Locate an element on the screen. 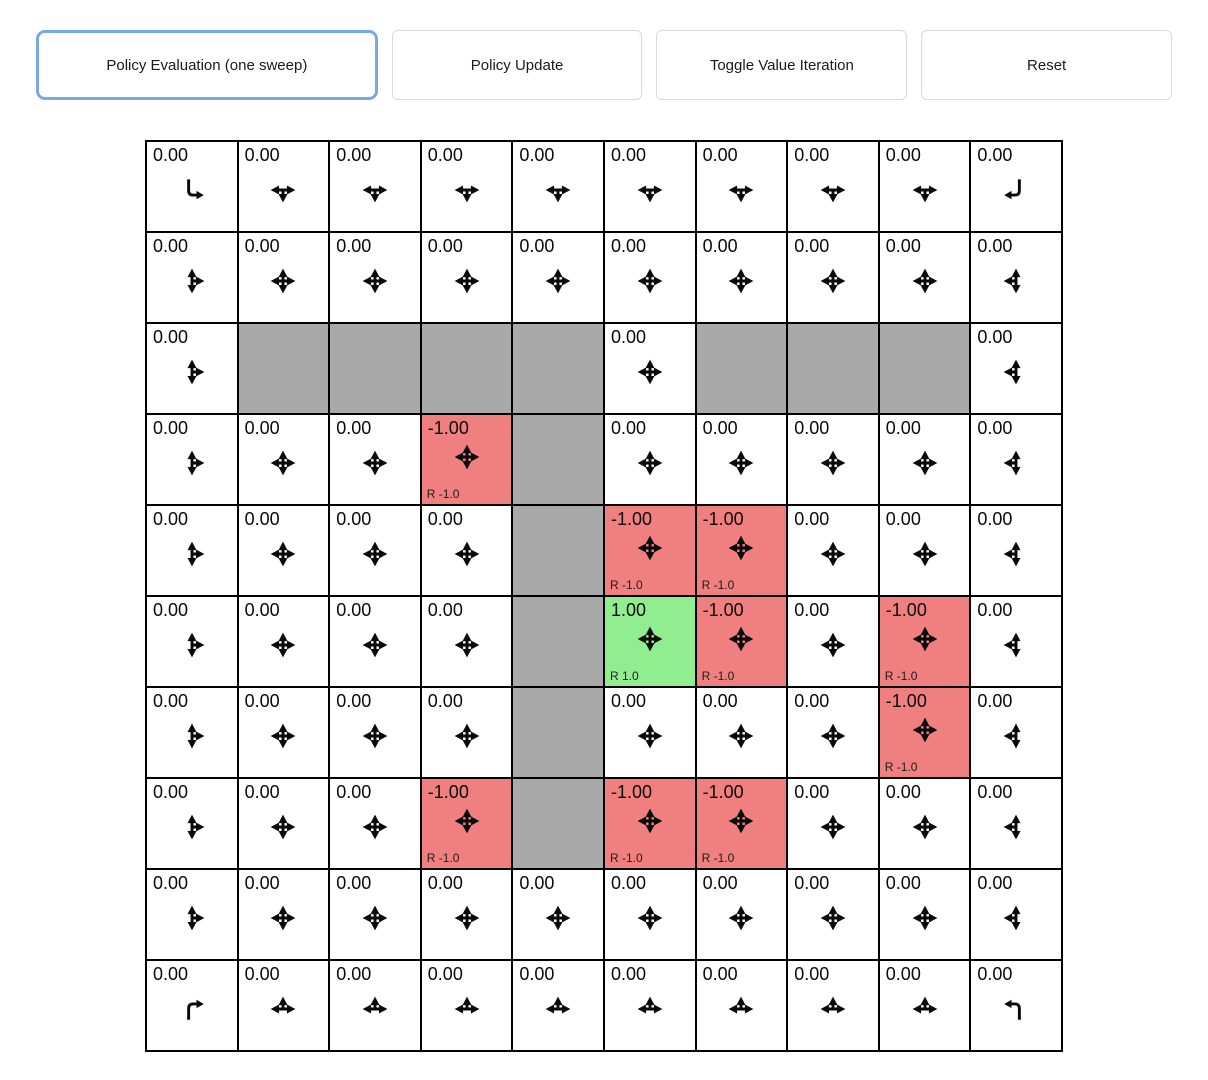 Image resolution: width=1208 pixels, height=1080 pixels. grid-cell-r3-c1: 0.00 is located at coordinates (283, 459).